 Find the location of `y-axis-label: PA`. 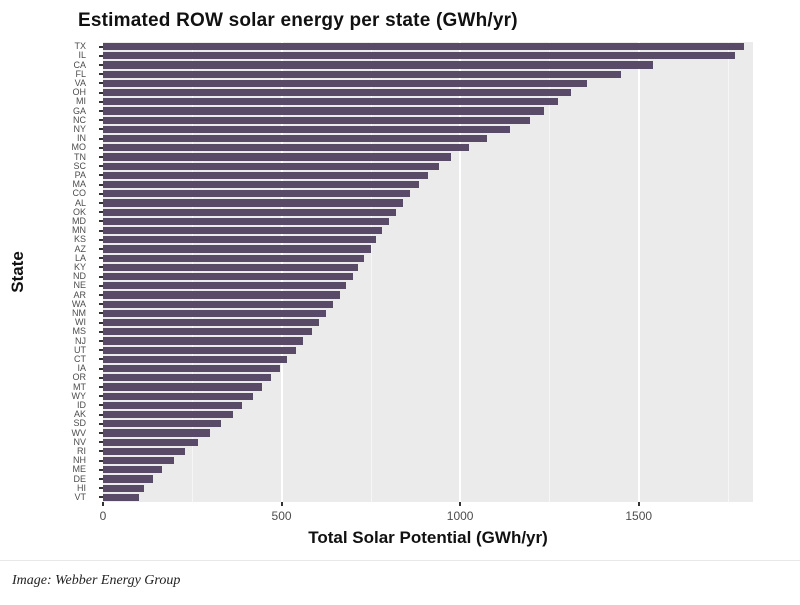

y-axis-label: PA is located at coordinates (80, 174).